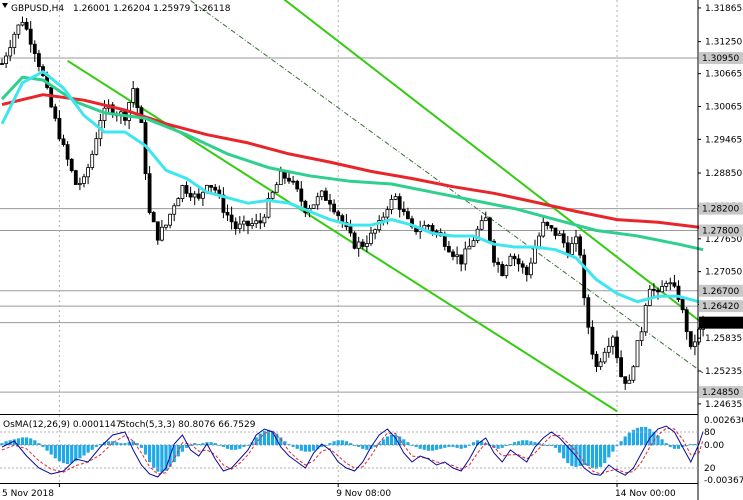  I want to click on oscillator-axis-label: 80, so click(710, 433).